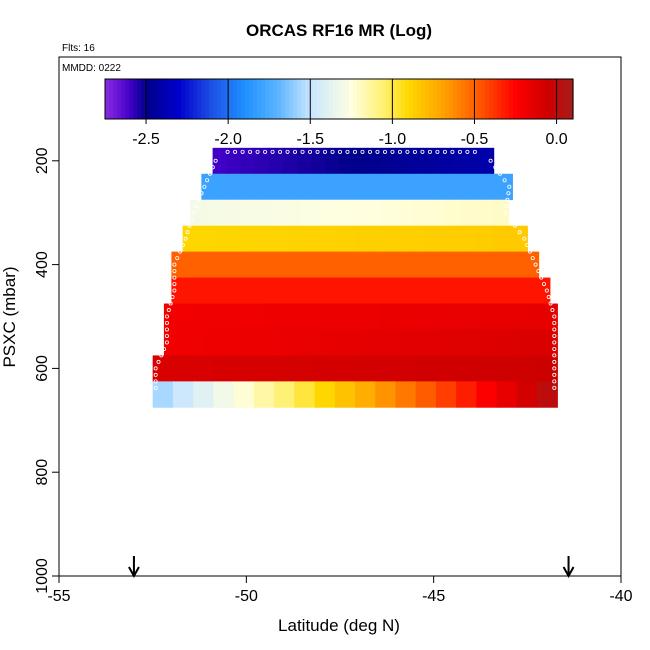 This screenshot has width=650, height=650. I want to click on x-axis-label: Latitude (deg N), so click(339, 625).